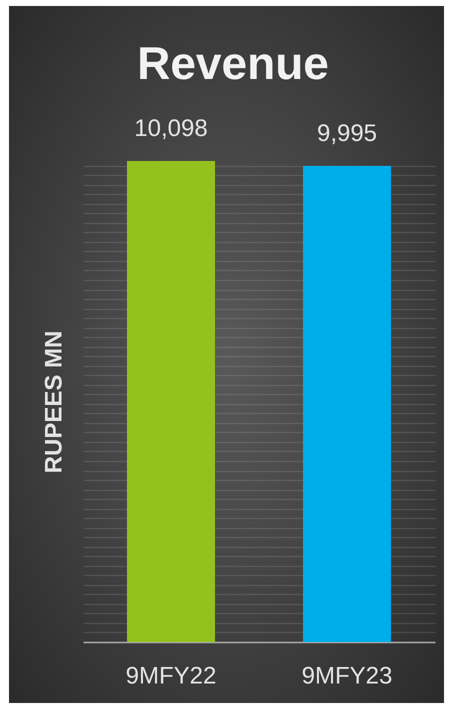 The width and height of the screenshot is (454, 706). I want to click on data-label: 10,098, so click(171, 128).